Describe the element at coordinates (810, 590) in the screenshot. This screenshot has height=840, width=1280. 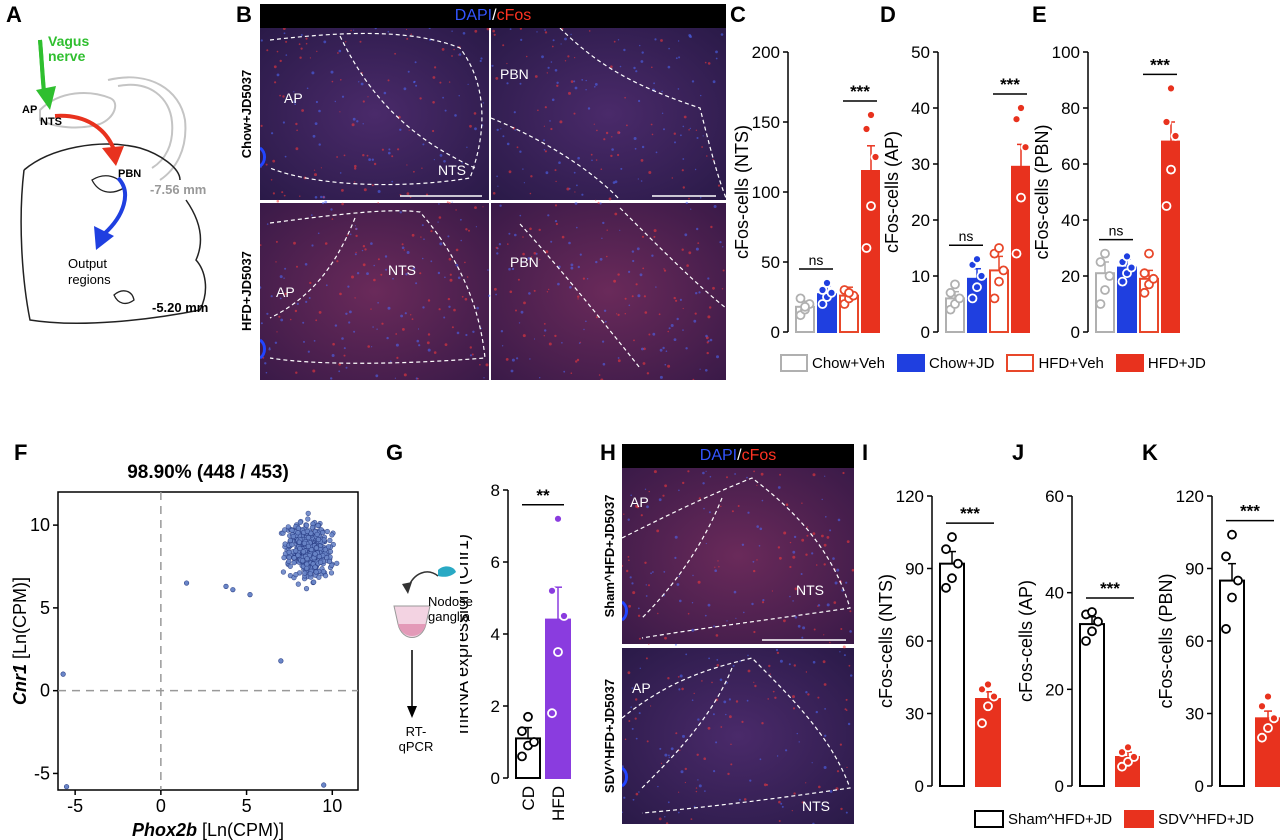
I see `h-r1-nts: NTS` at that location.